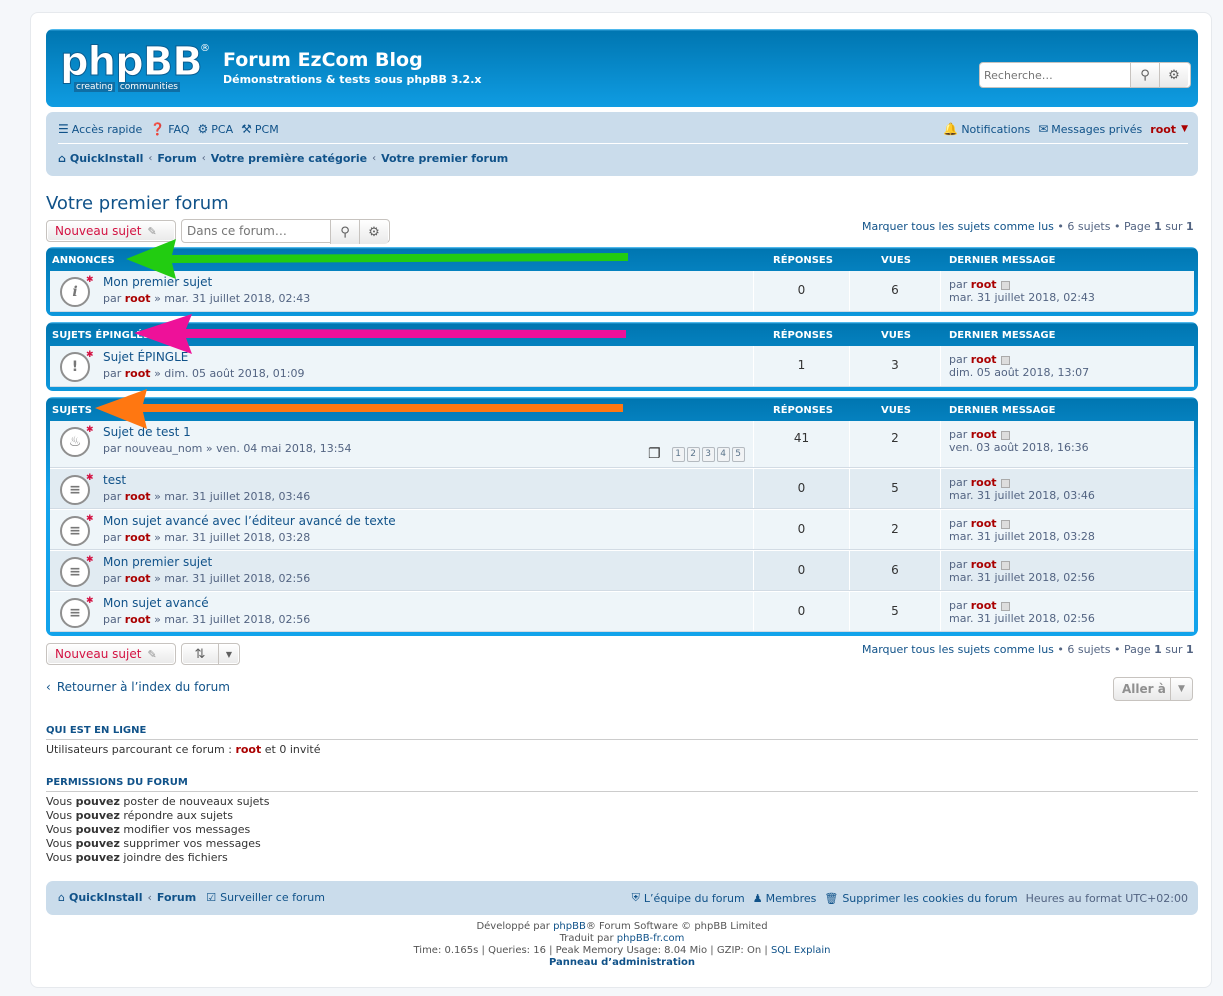  I want to click on page-link: 1, so click(678, 454).